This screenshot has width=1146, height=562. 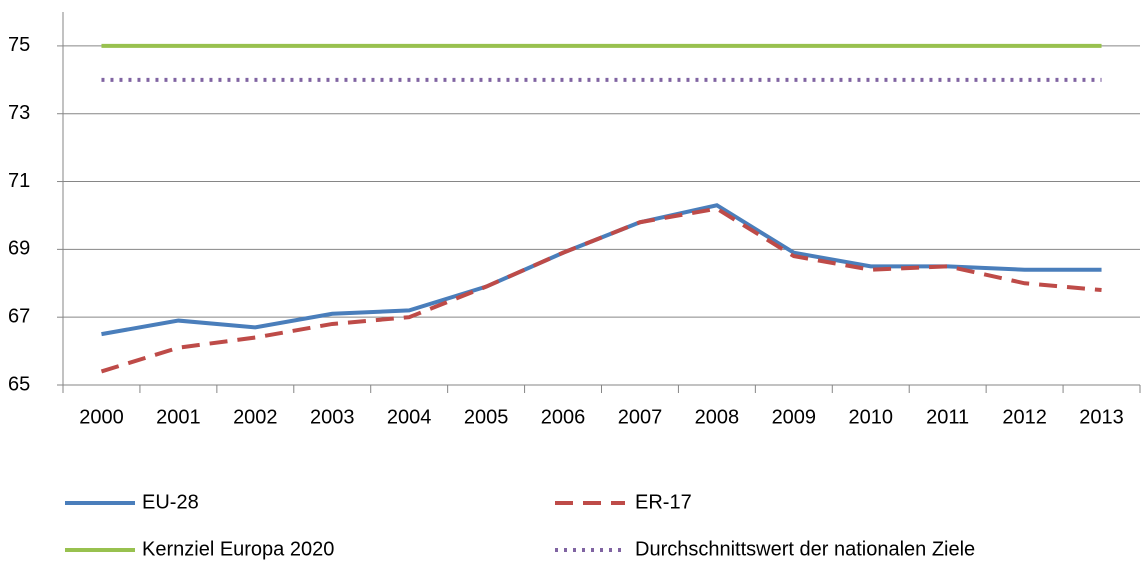 What do you see at coordinates (717, 417) in the screenshot?
I see `x-tick-label: 2008` at bounding box center [717, 417].